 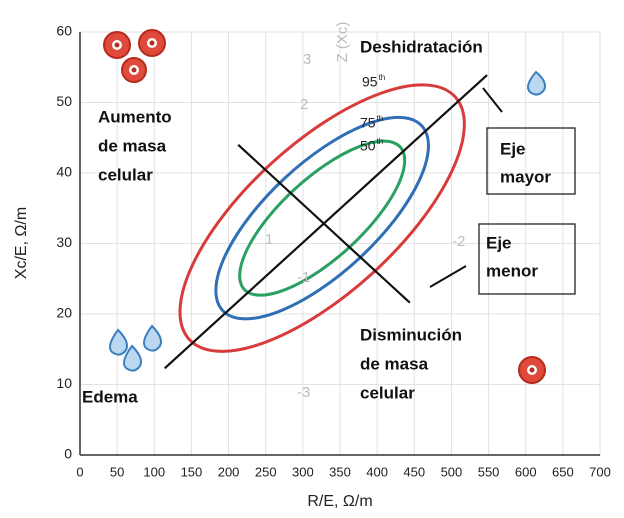 I want to click on bg-label: 2, so click(x=304, y=104).